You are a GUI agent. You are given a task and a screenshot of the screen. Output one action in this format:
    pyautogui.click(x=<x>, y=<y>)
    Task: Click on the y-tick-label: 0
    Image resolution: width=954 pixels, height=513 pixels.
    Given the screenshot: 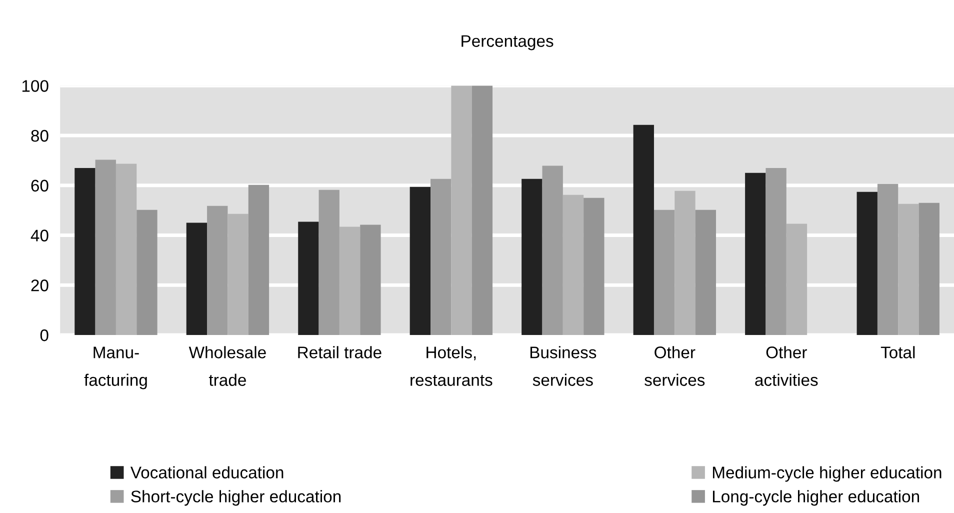 What is the action you would take?
    pyautogui.click(x=44, y=335)
    